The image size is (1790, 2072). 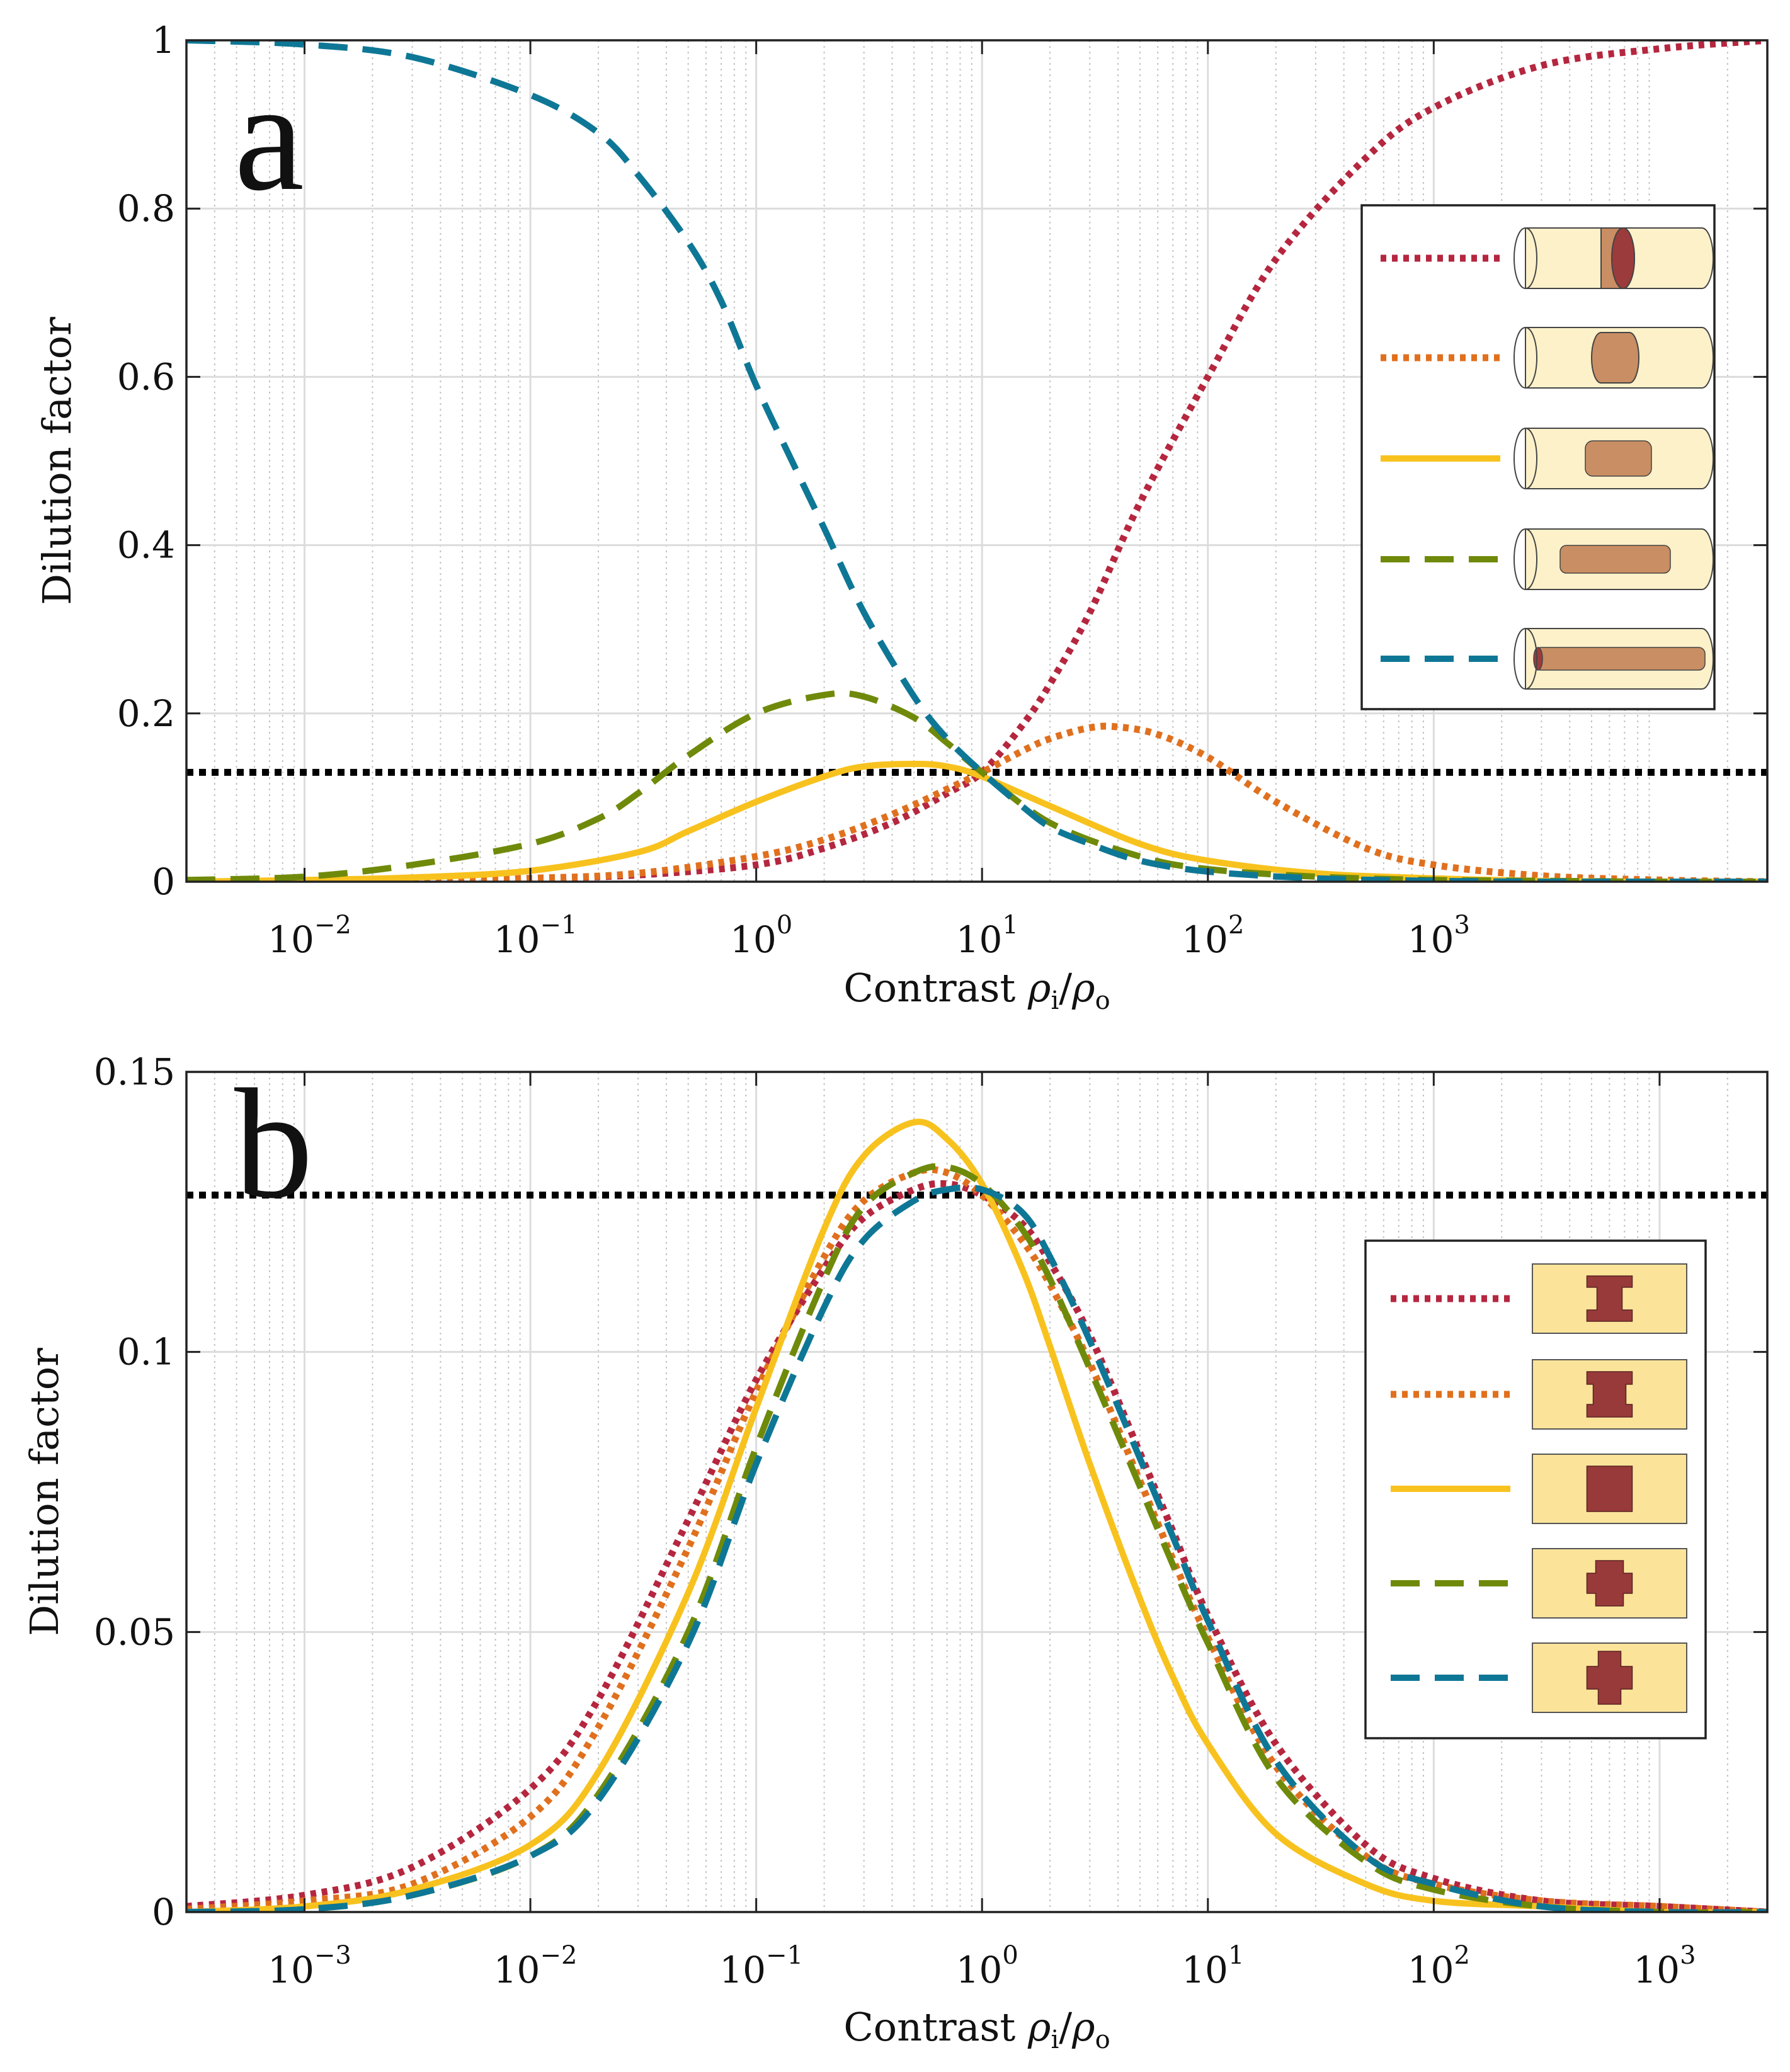 What do you see at coordinates (269, 136) in the screenshot?
I see `panel-label-a: a` at bounding box center [269, 136].